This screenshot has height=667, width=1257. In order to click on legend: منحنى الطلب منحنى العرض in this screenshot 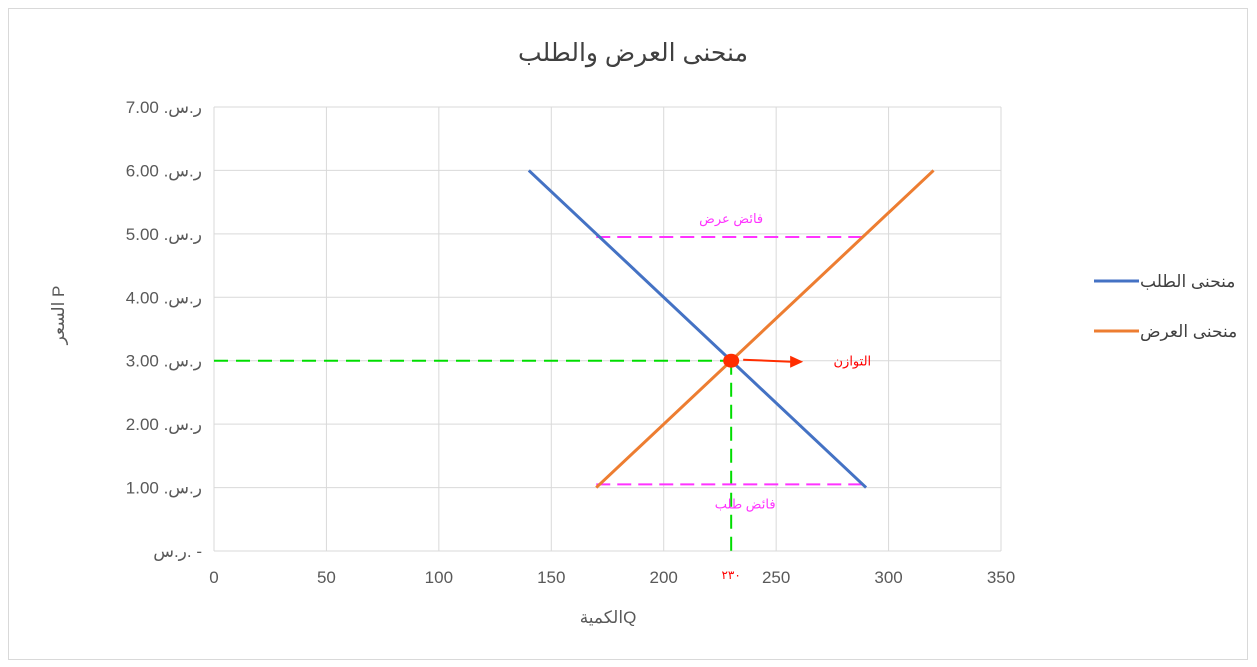, I will do `click(1165, 306)`.